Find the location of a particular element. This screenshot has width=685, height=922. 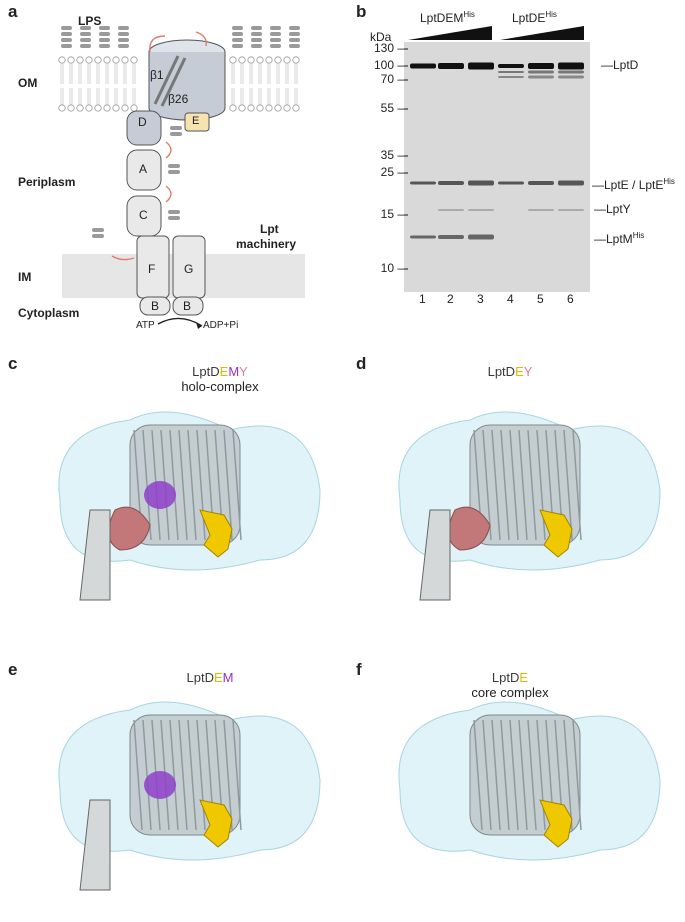

group2-label: LptDEHis is located at coordinates (534, 17).